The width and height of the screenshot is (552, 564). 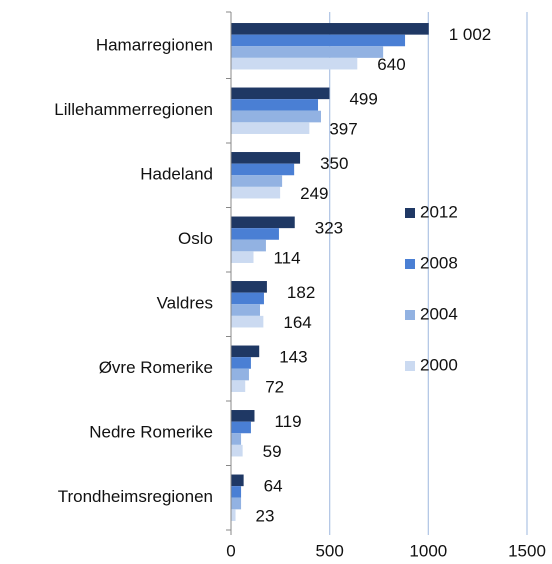 I want to click on y-tick-label: Trondheimsregionen, so click(x=135, y=496).